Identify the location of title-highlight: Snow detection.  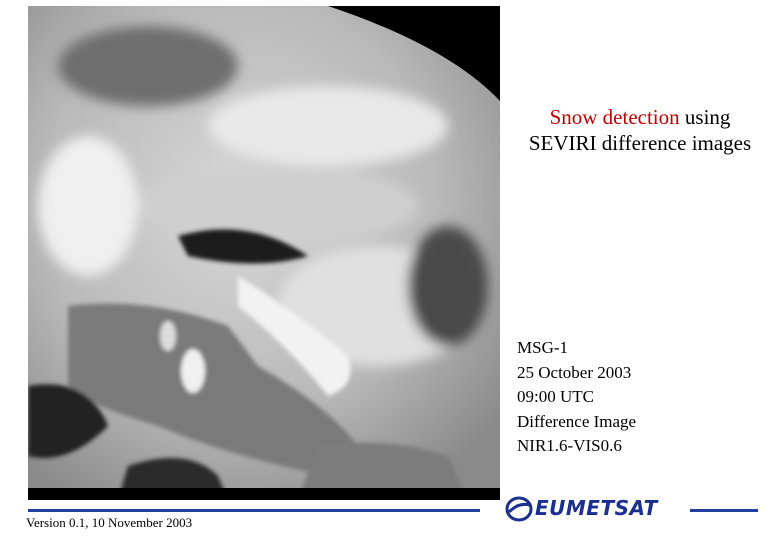
(614, 117).